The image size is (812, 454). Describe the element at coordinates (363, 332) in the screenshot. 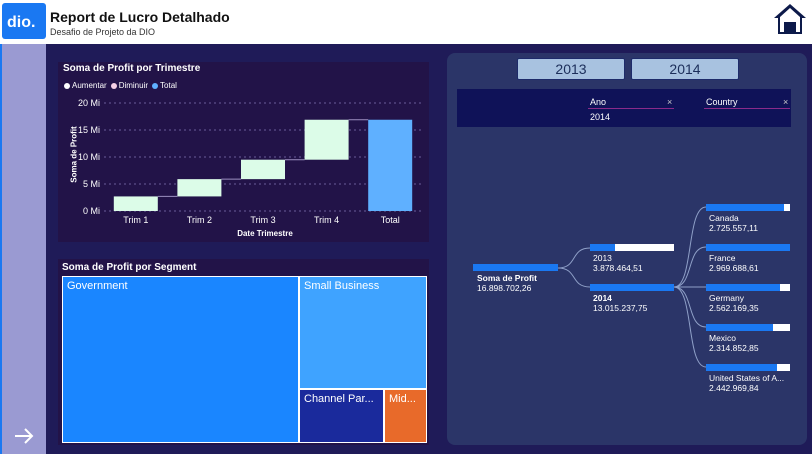

I see `treemap-cell-small-business: Small Business` at that location.